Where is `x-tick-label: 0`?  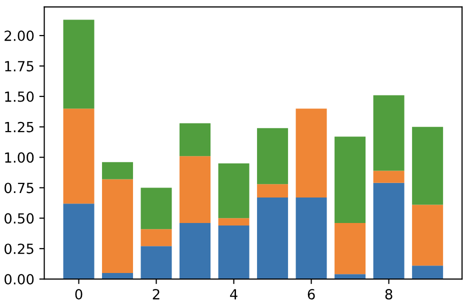
x-tick-label: 0 is located at coordinates (78, 294).